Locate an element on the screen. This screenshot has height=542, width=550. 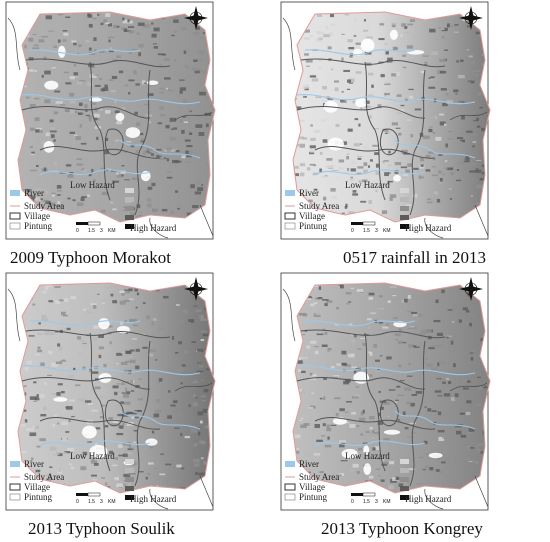
map-caption: 2009 Typhoon Morakot is located at coordinates (90, 257).